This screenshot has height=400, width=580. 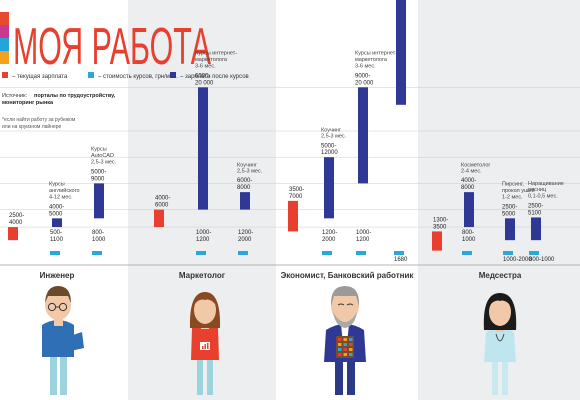 What do you see at coordinates (40, 77) in the screenshot?
I see `legend-label-current: – текущая зарплата` at bounding box center [40, 77].